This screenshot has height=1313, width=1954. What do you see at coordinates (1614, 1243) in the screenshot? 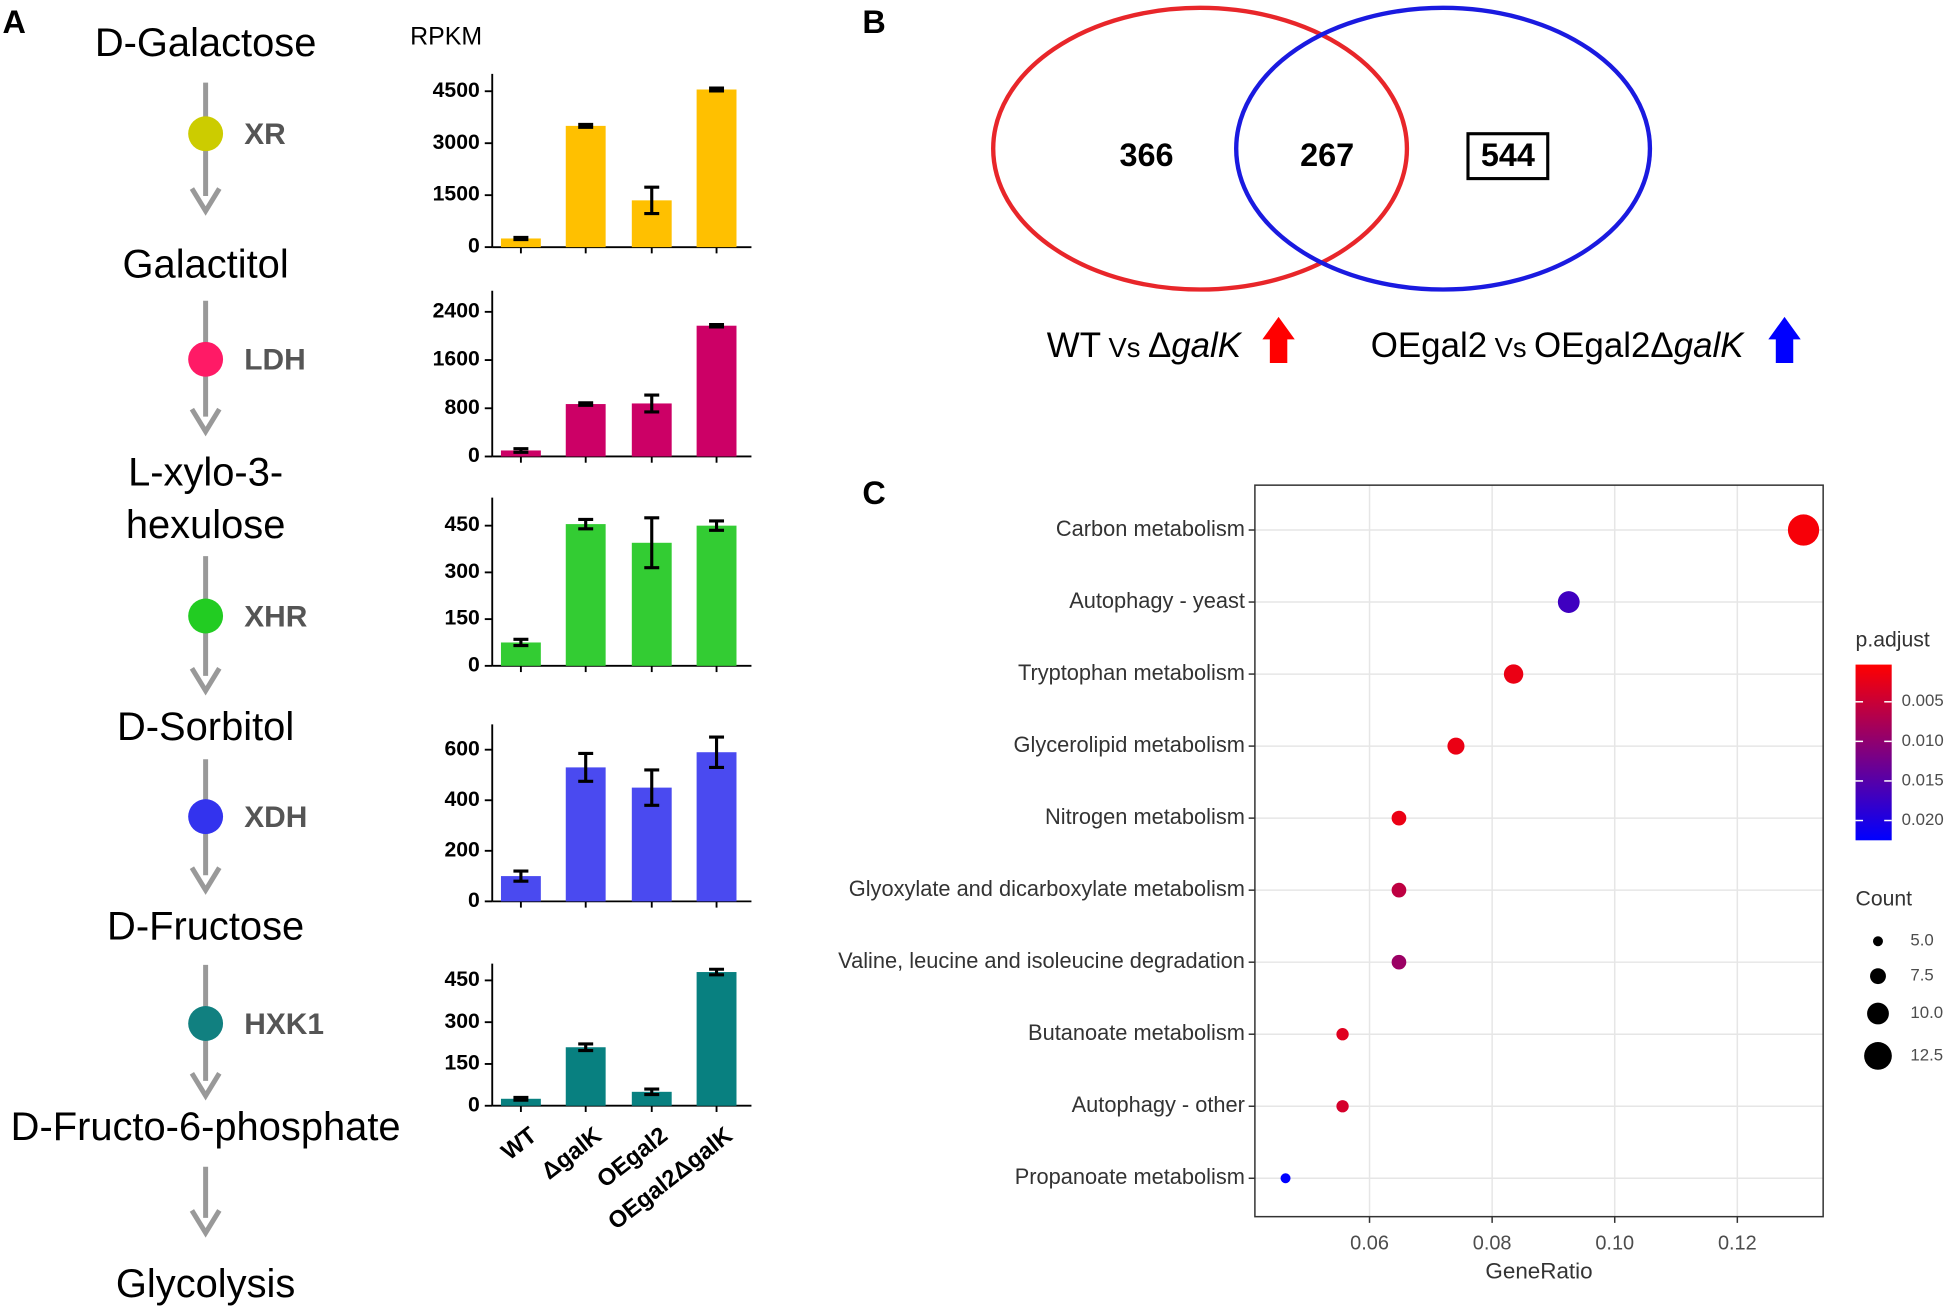
I see `x-tick-label: 0.10` at bounding box center [1614, 1243].